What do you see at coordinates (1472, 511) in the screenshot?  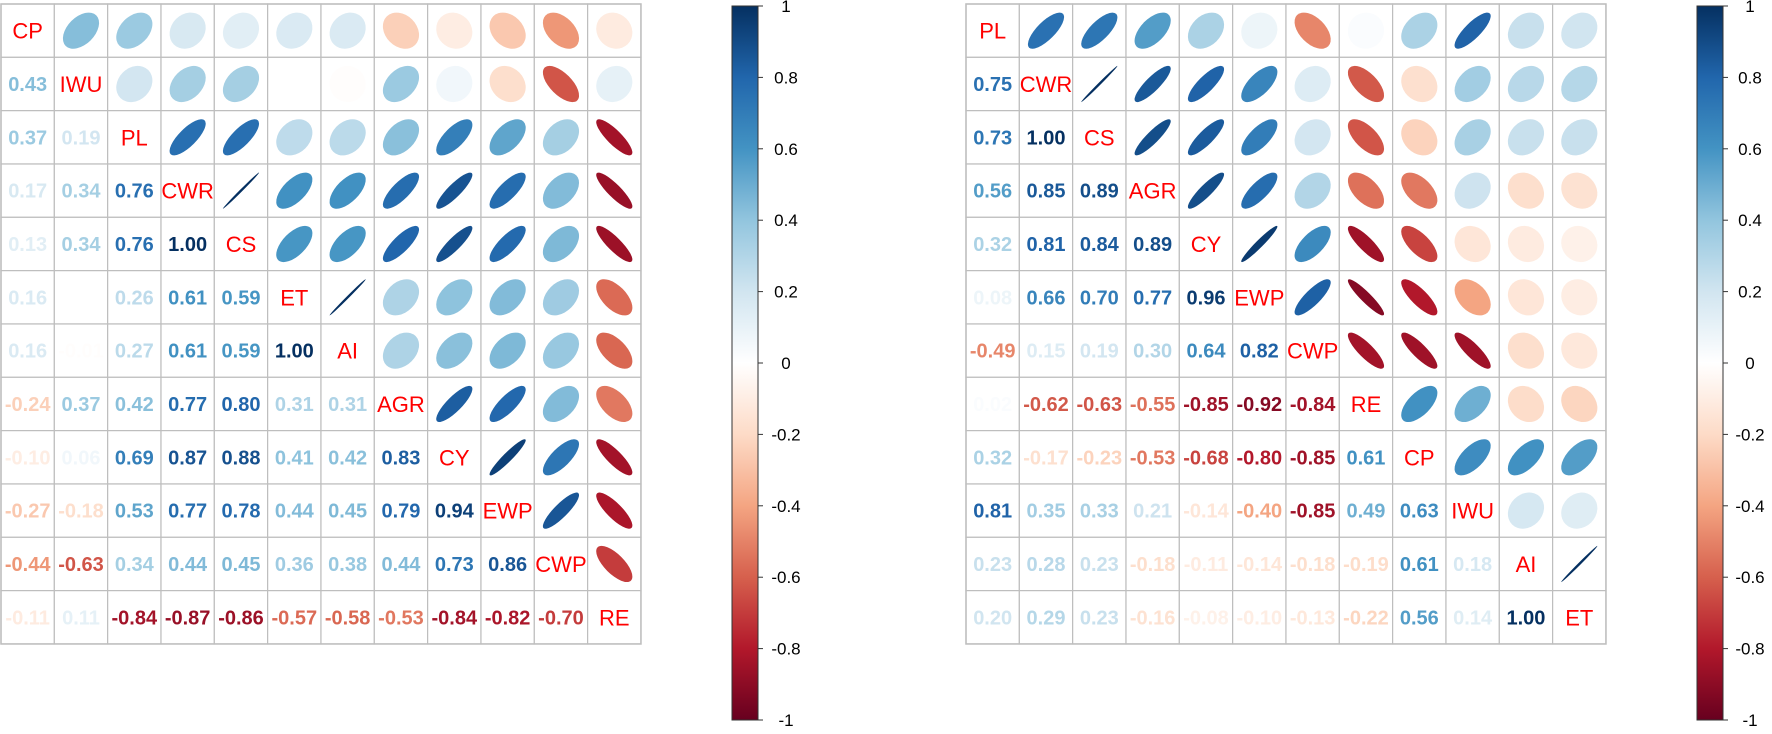 I see `variable-label: IWU` at bounding box center [1472, 511].